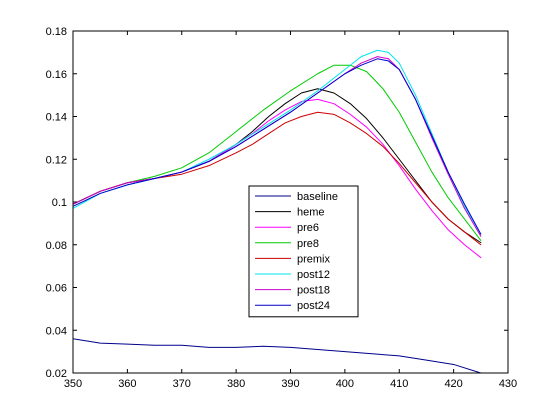 This screenshot has width=560, height=420. Describe the element at coordinates (308, 228) in the screenshot. I see `legend-label-pre6: pre6` at that location.